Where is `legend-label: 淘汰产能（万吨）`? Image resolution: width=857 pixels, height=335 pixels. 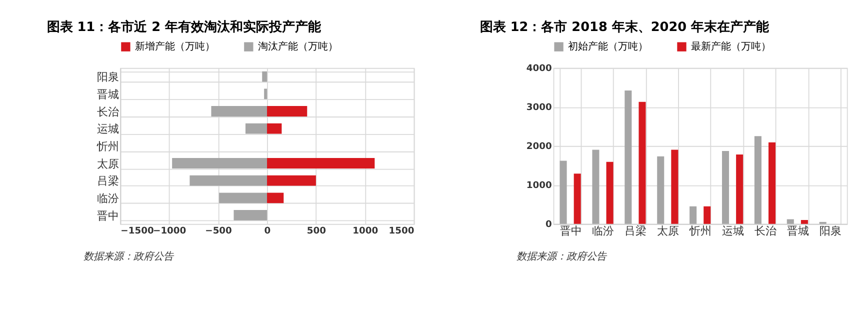
legend-label: 淘汰产能（万吨） is located at coordinates (298, 46).